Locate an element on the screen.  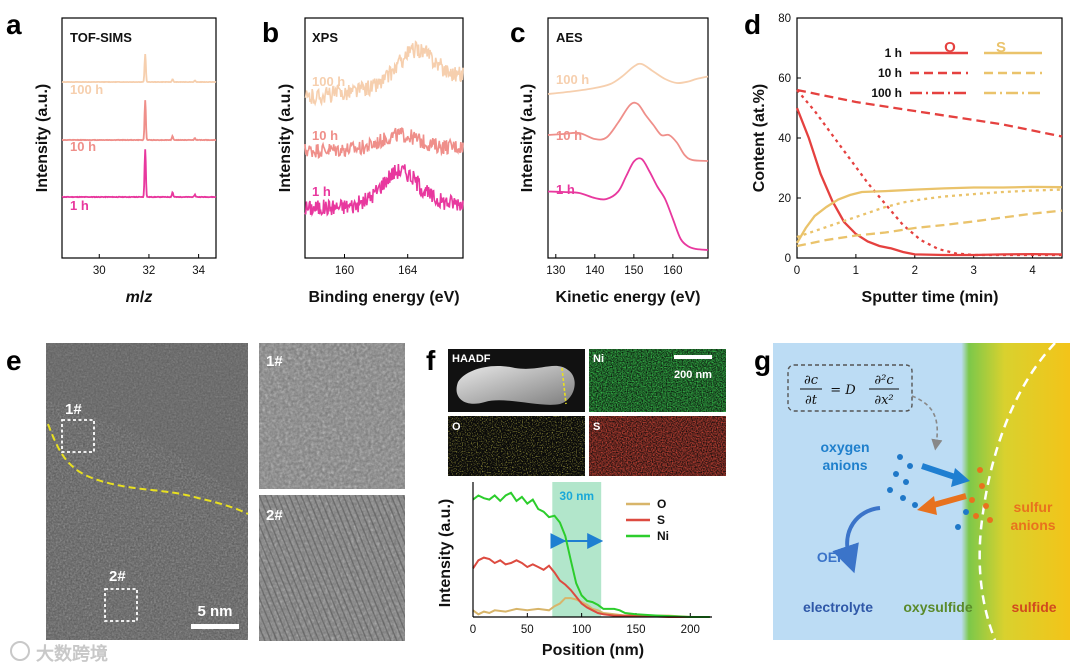
series-line-S-10-h is located at coordinates (929, 228).